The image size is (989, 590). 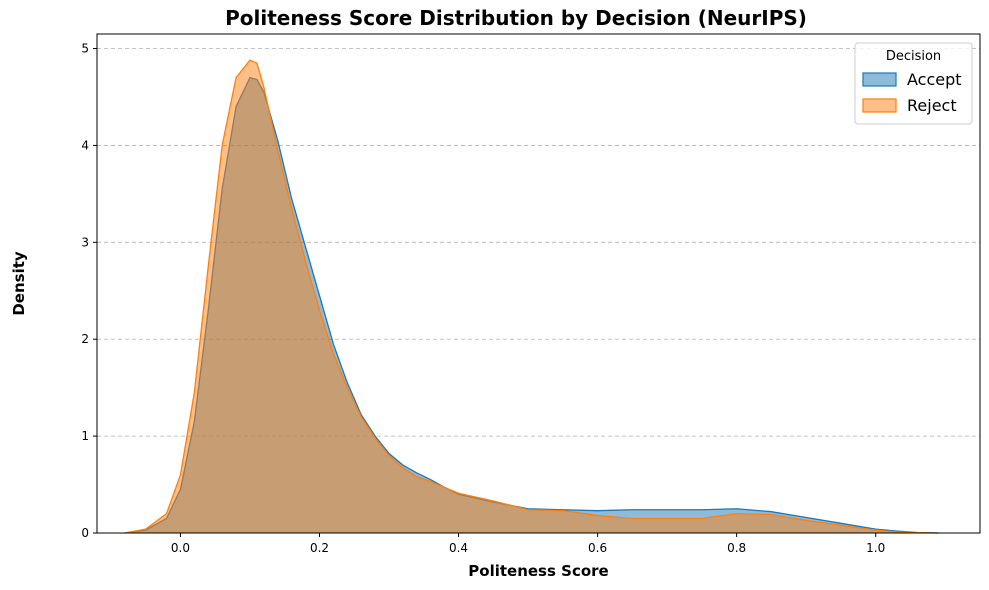 I want to click on legend-swatch-reject, so click(x=879, y=105).